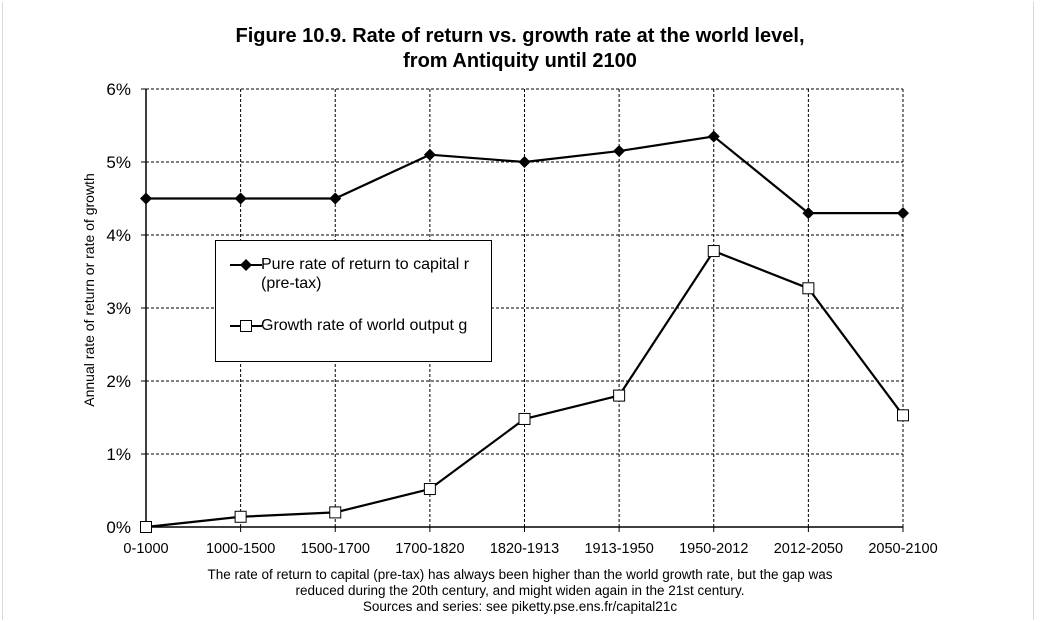  I want to click on x-tick-label: 1913-1950, so click(618, 549).